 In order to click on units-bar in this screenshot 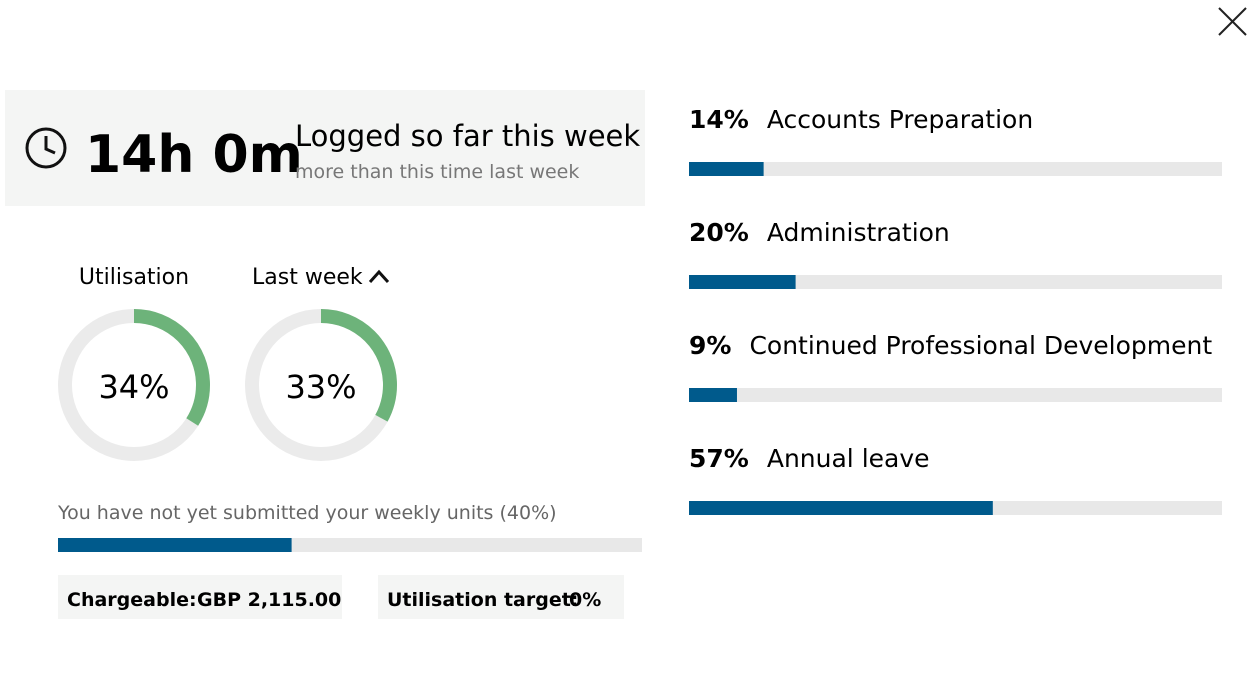, I will do `click(175, 545)`.